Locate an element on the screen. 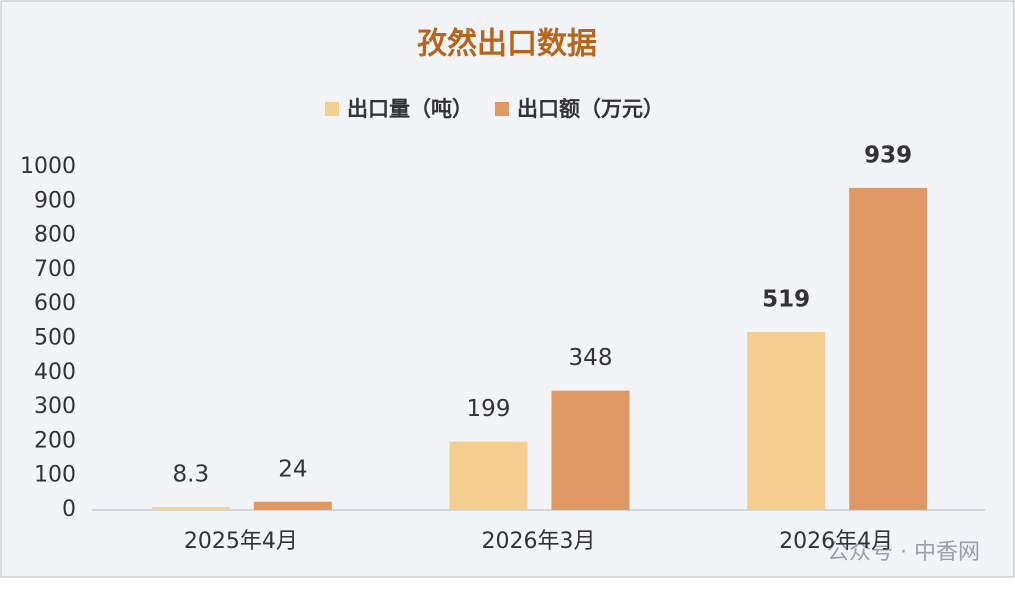 The image size is (1015, 595). y-tick-label: 500 is located at coordinates (55, 338).